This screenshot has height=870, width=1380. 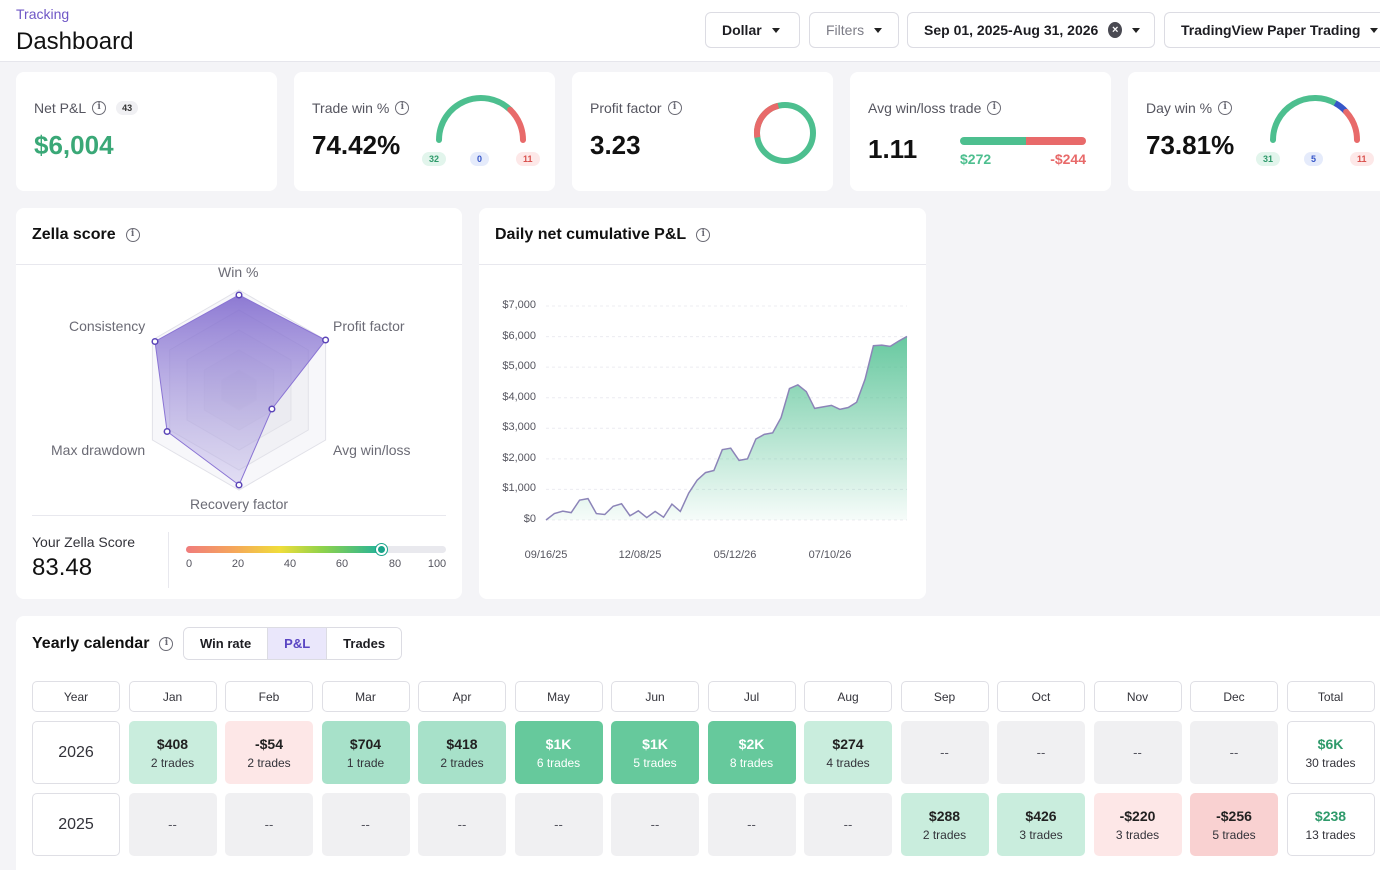 What do you see at coordinates (848, 762) in the screenshot?
I see `month-trade-count: 4 trades` at bounding box center [848, 762].